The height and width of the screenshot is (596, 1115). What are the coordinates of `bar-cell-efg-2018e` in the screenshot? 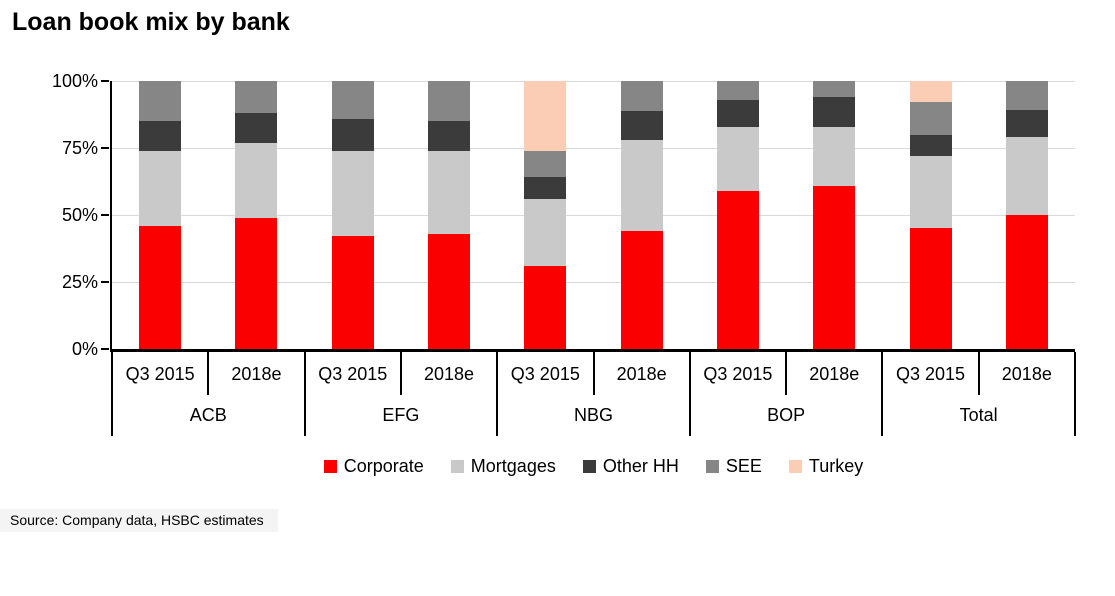 It's located at (449, 215).